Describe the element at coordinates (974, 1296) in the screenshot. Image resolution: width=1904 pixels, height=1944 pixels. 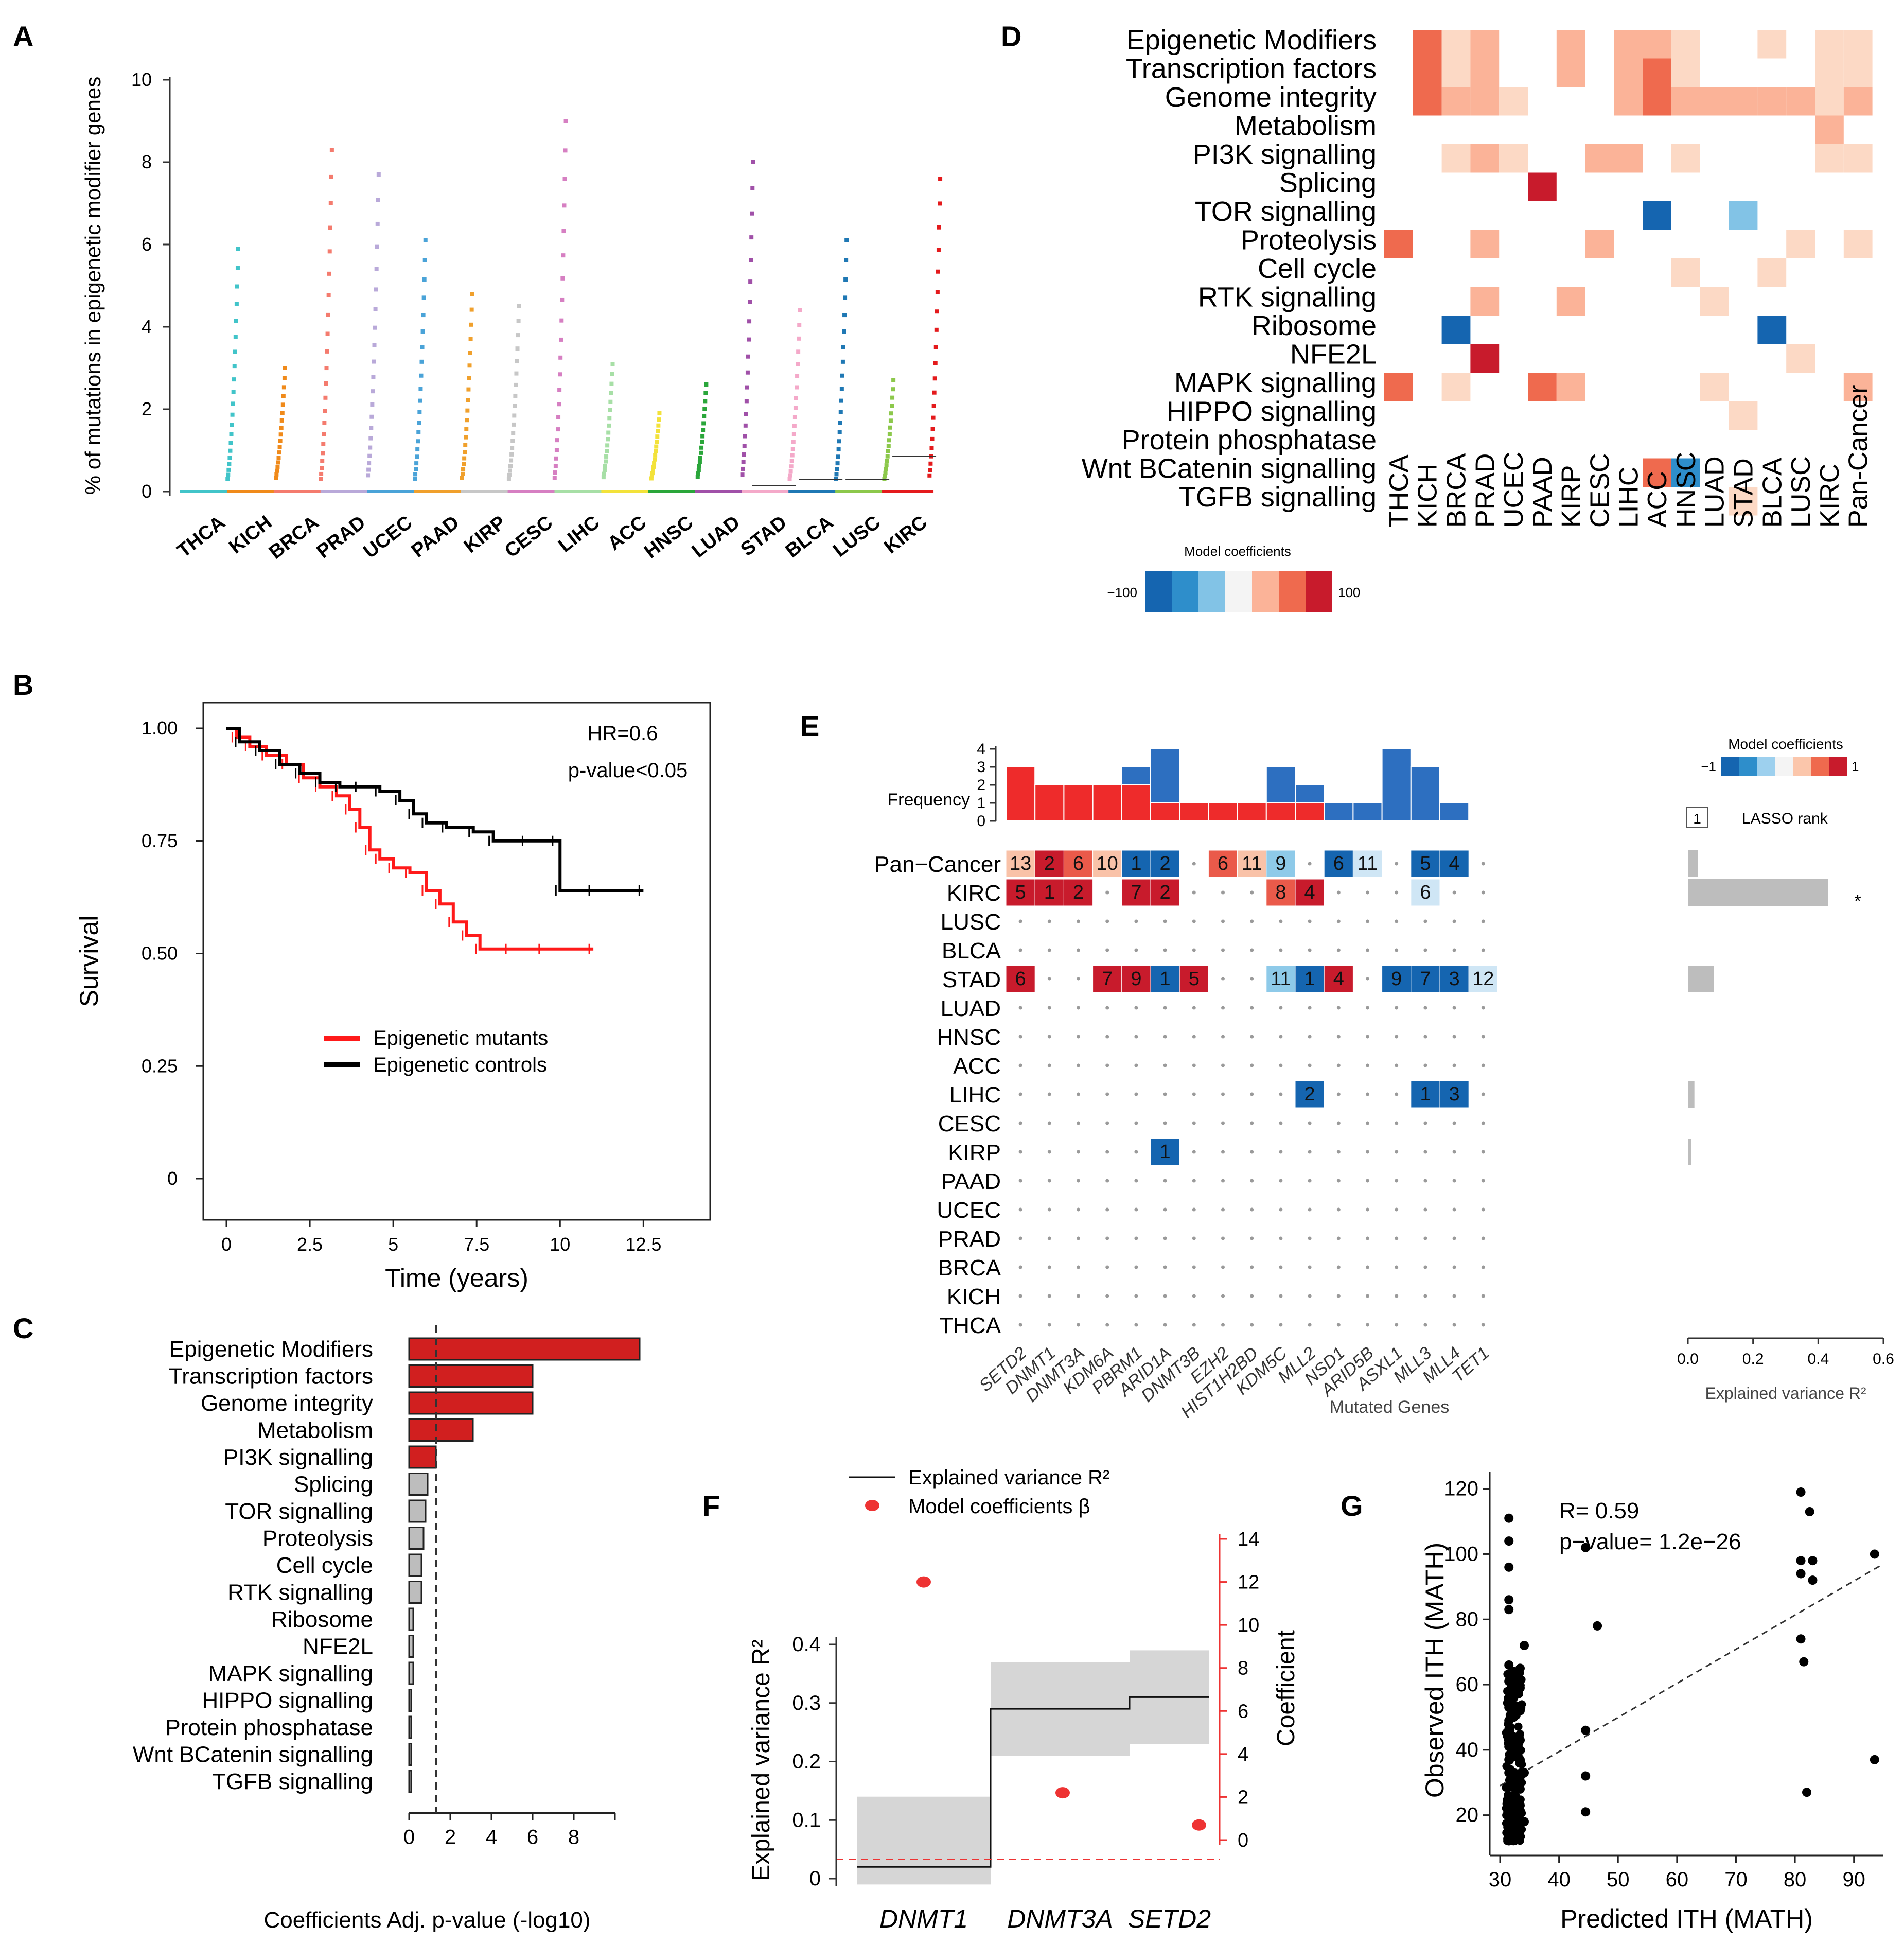
I see `row-label: KICH` at that location.